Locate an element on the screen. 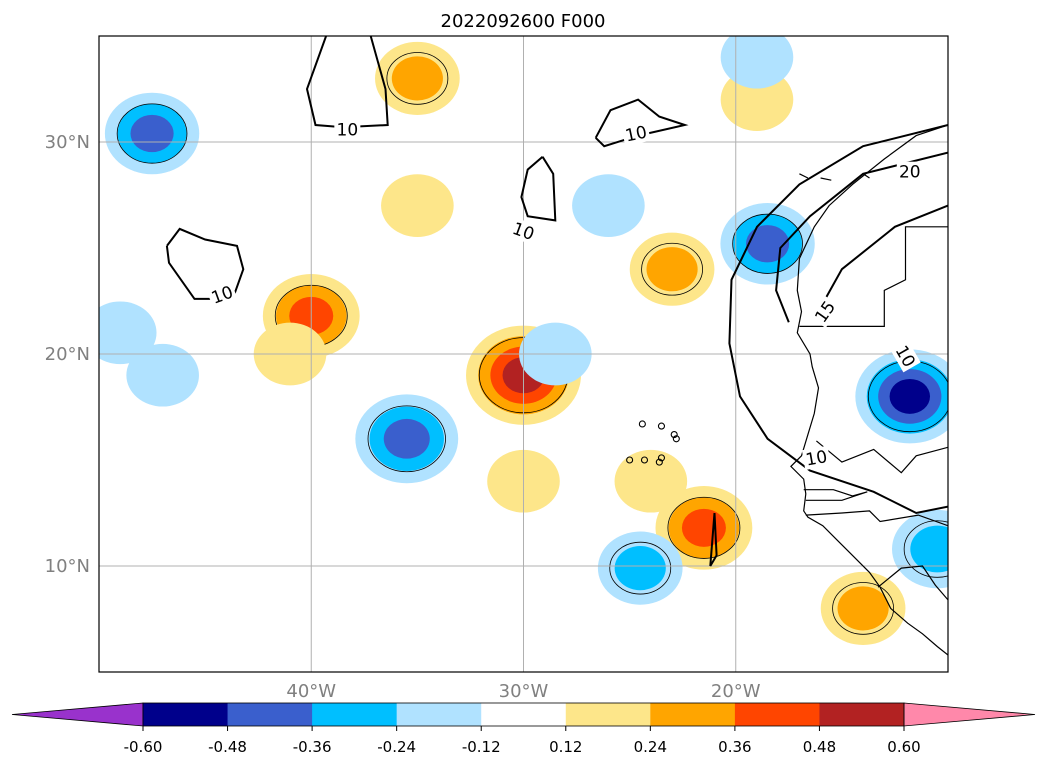  colorbar-tick-label: -0.48 is located at coordinates (227, 747).